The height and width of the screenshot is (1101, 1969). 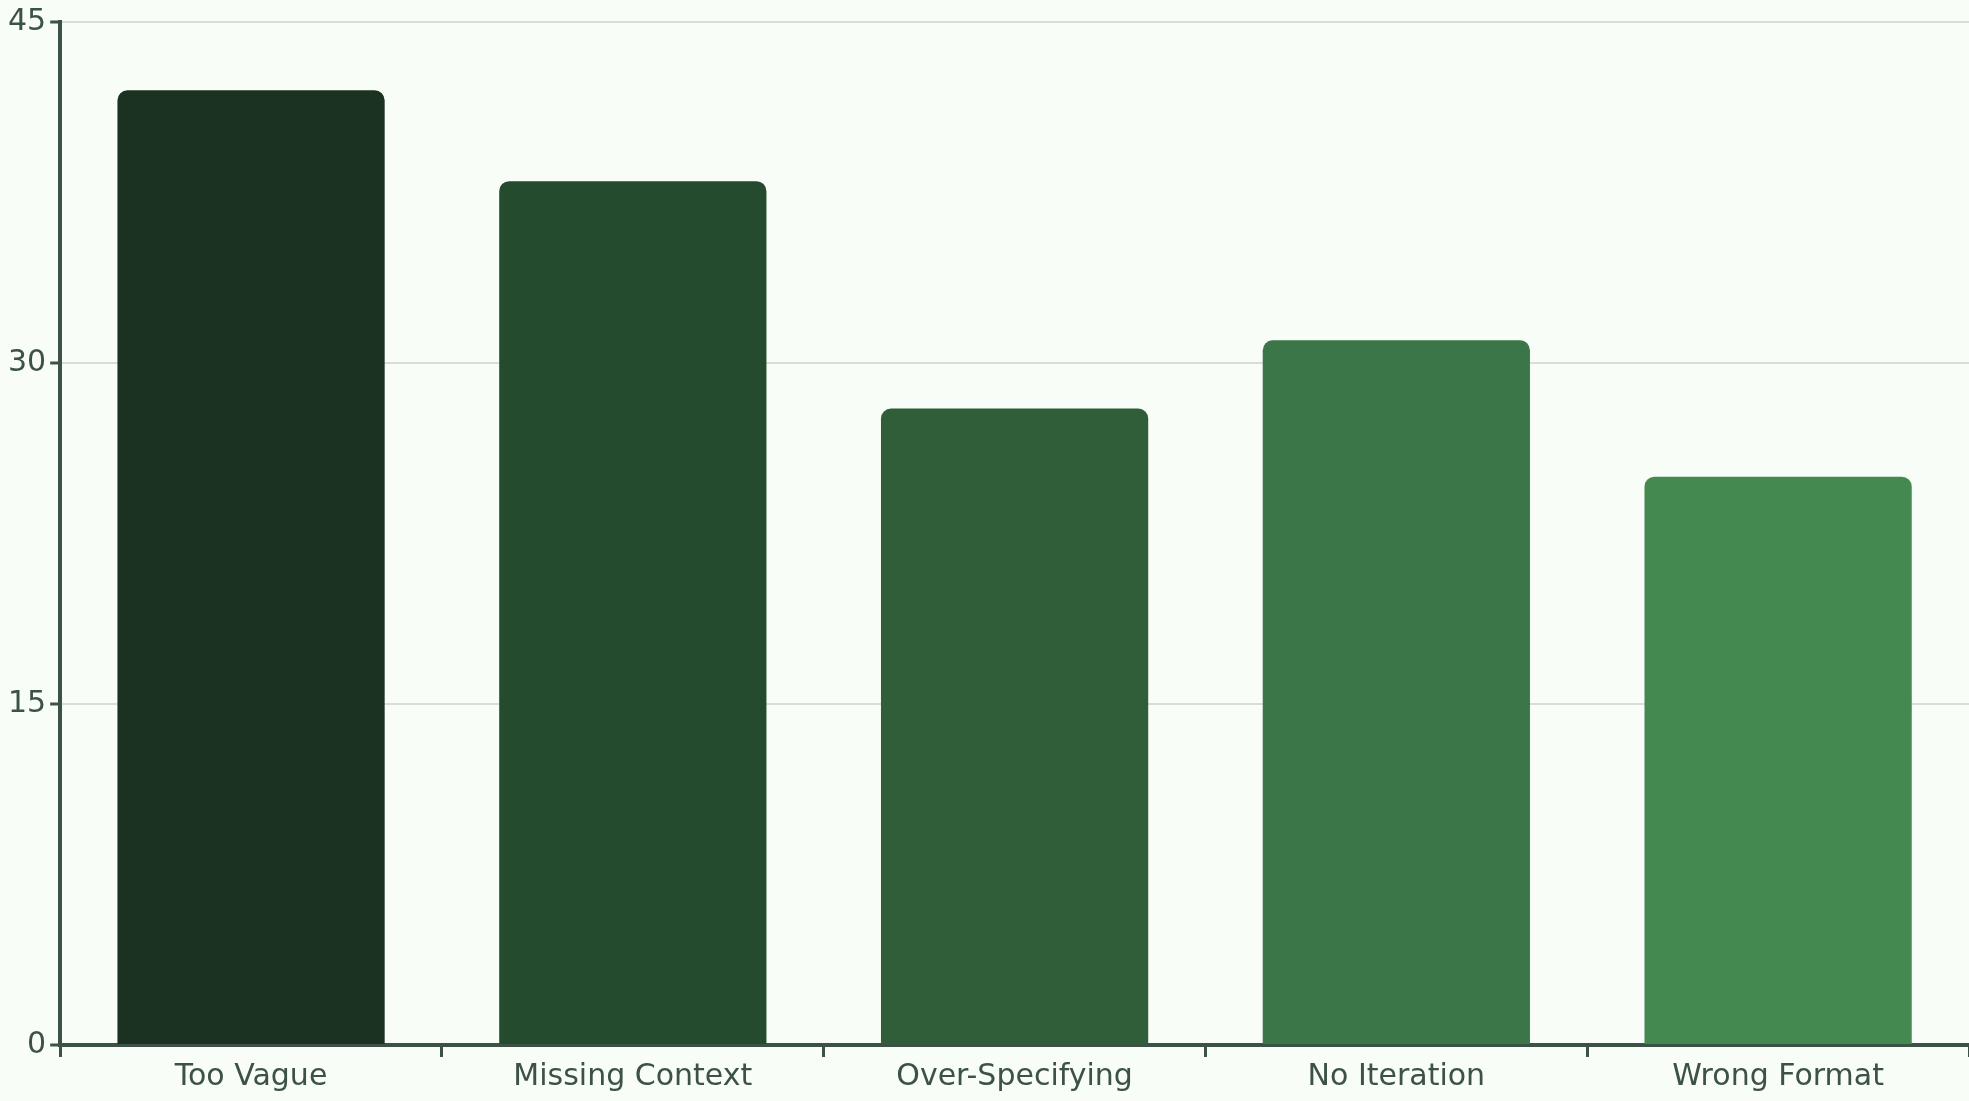 I want to click on x-tick-label: Over-Specifying, so click(x=1014, y=1074).